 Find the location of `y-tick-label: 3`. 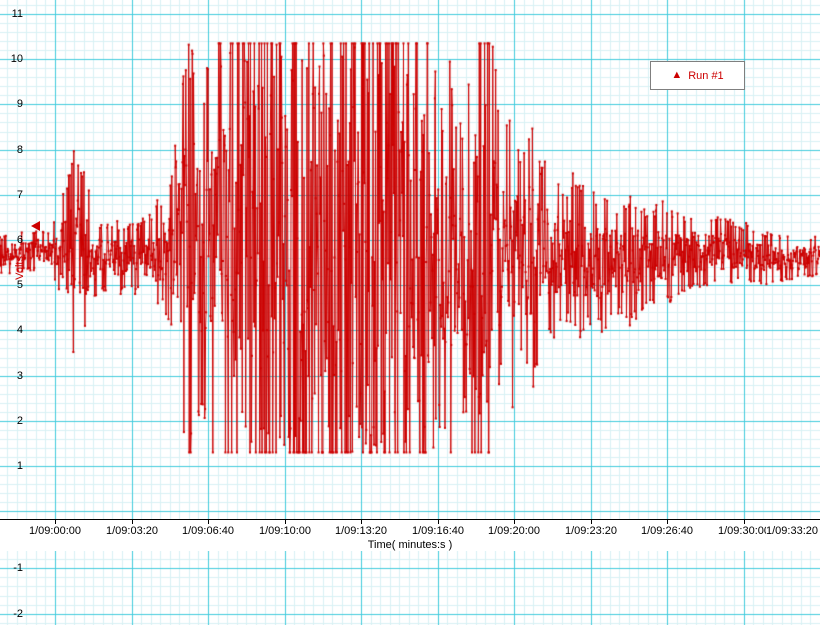

y-tick-label: 3 is located at coordinates (19, 375).